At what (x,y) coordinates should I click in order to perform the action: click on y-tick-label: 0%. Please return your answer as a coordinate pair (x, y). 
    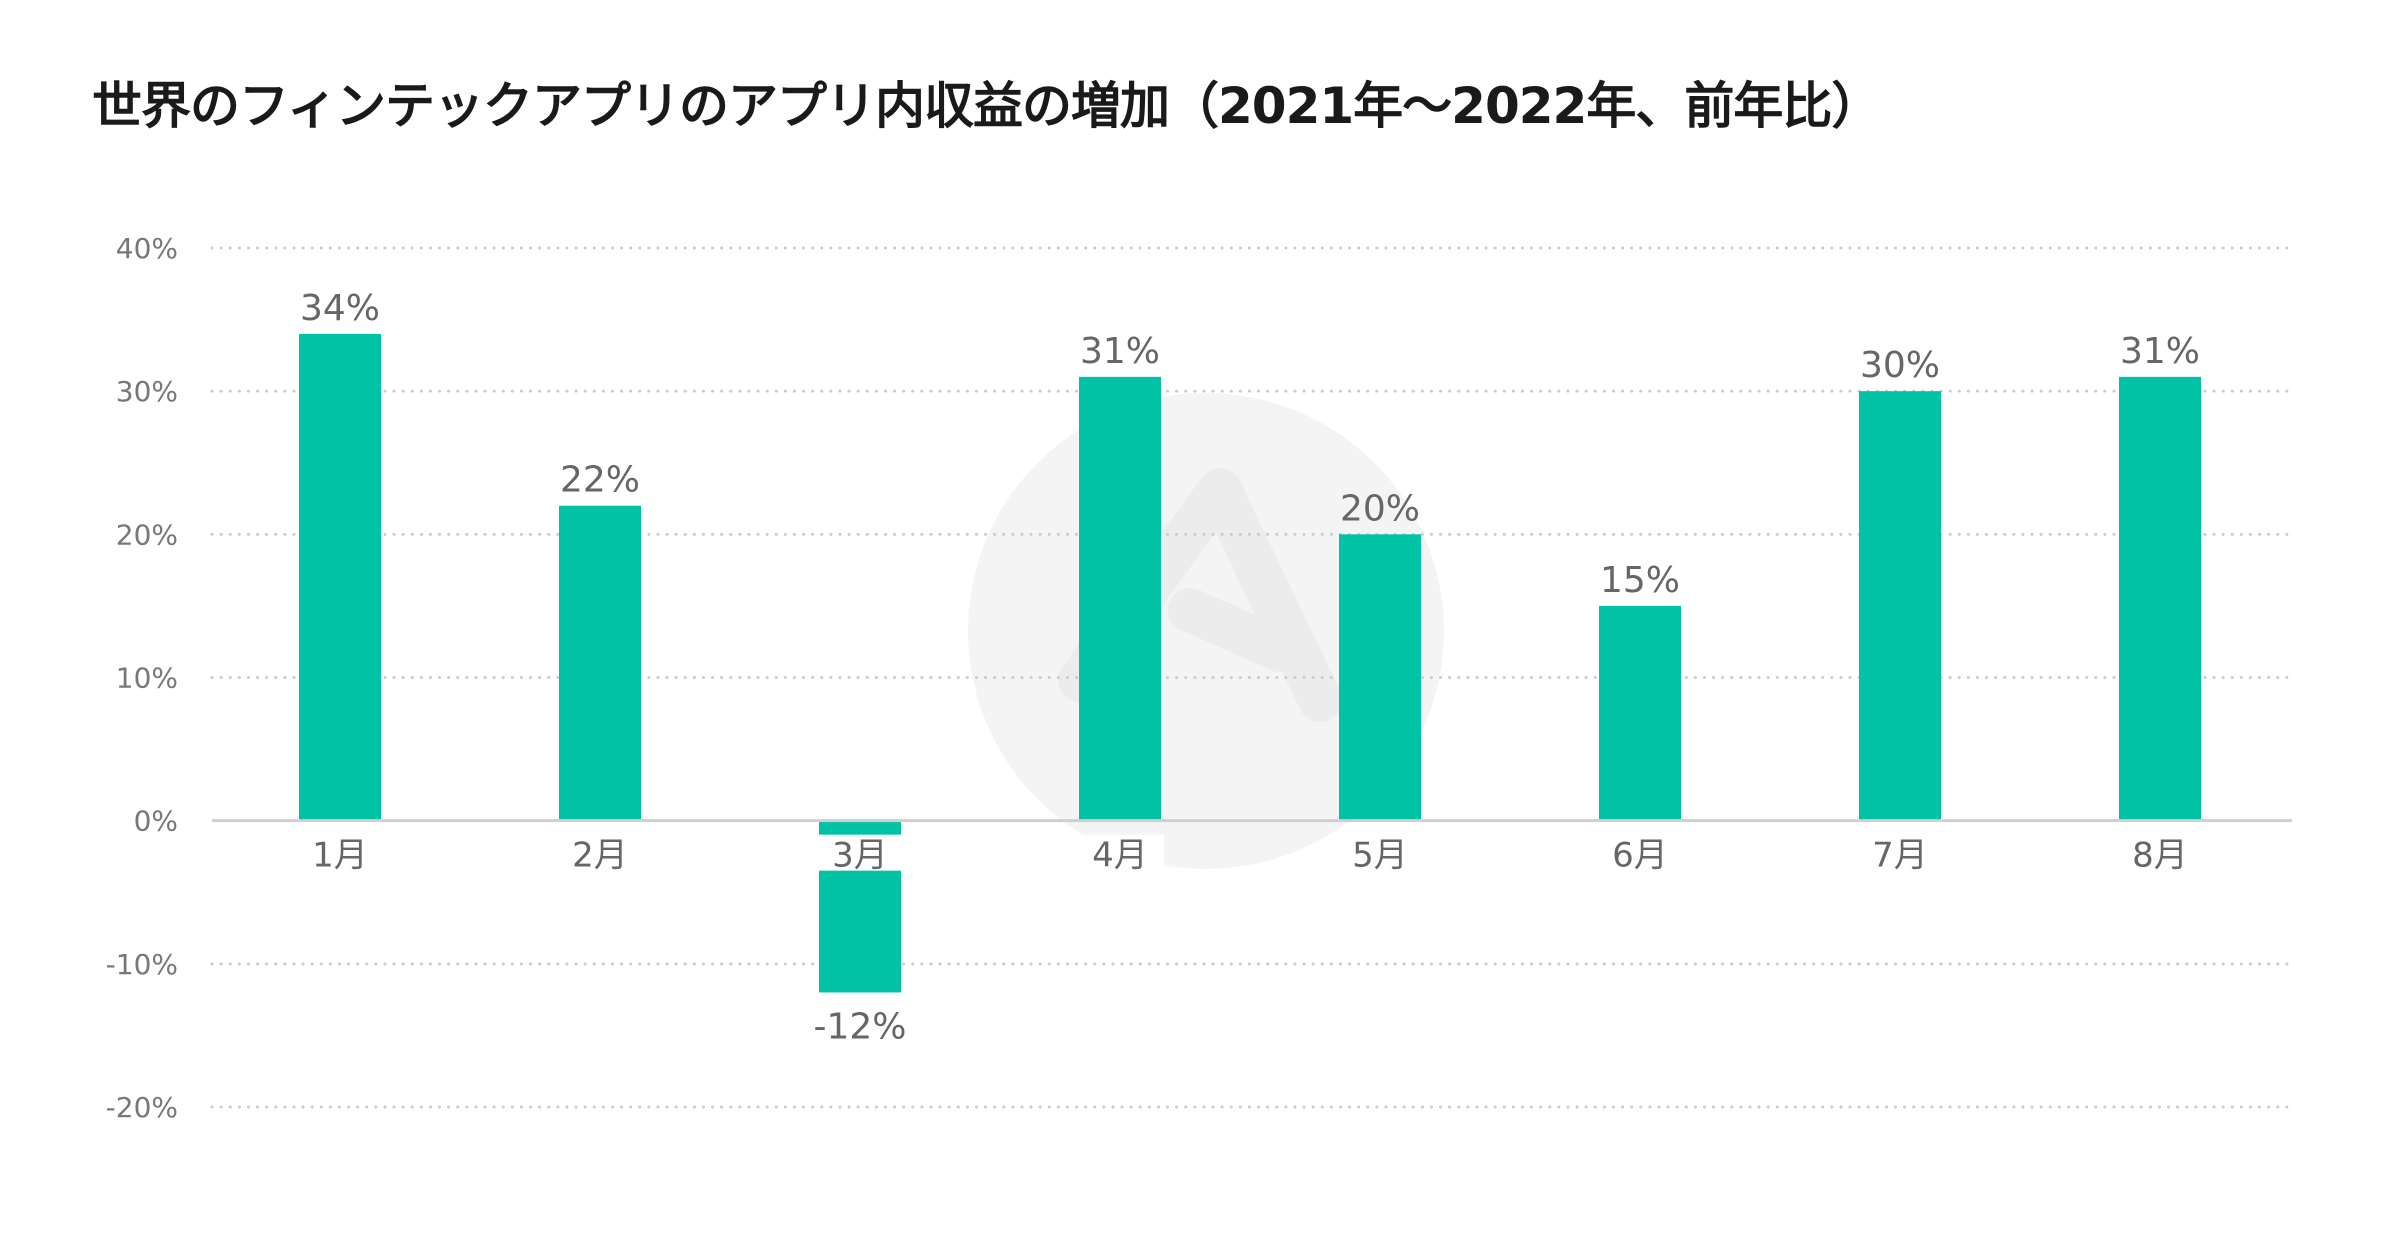
    Looking at the image, I should click on (156, 821).